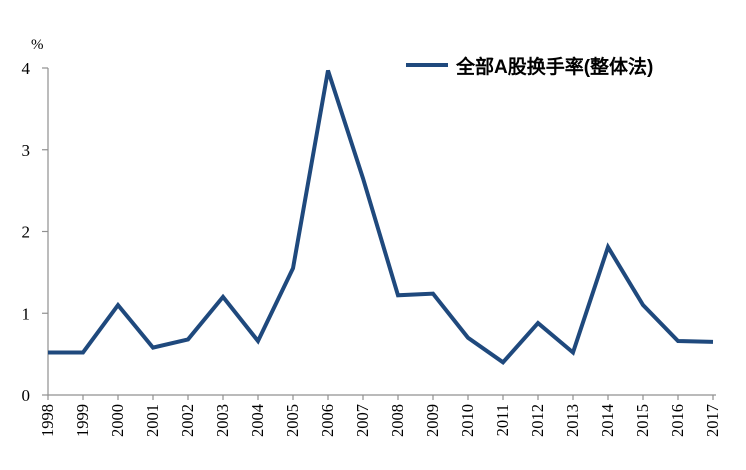 Image resolution: width=746 pixels, height=470 pixels. I want to click on x-tick-label: 2014, so click(607, 420).